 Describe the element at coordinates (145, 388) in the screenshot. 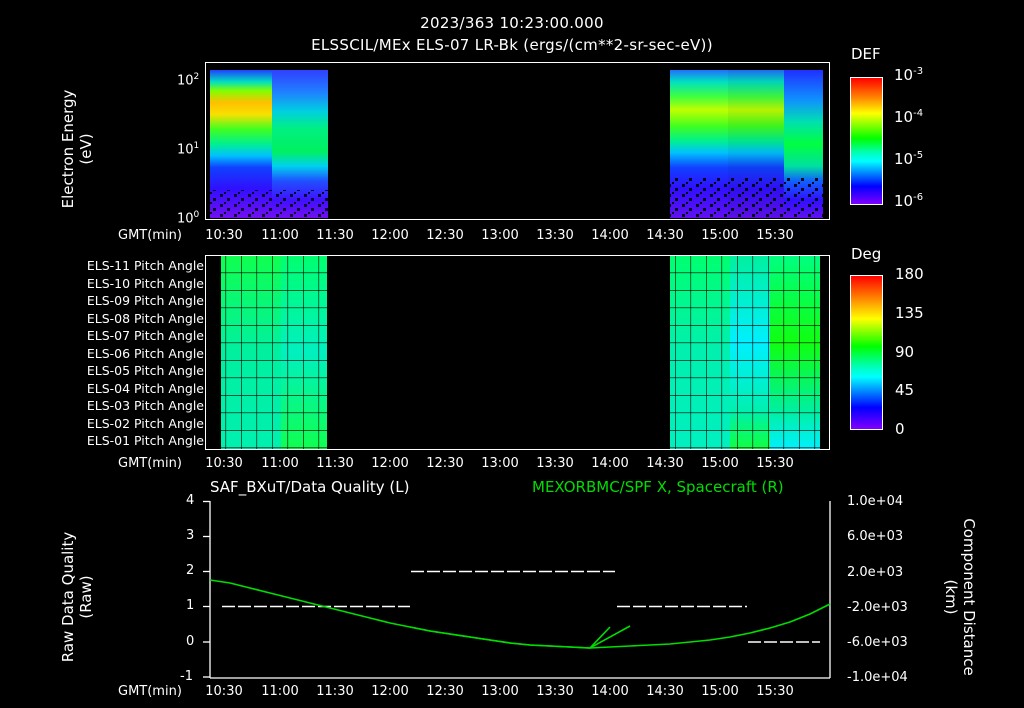

I see `pa-row-label: ELS-04 Pitch Angle` at that location.